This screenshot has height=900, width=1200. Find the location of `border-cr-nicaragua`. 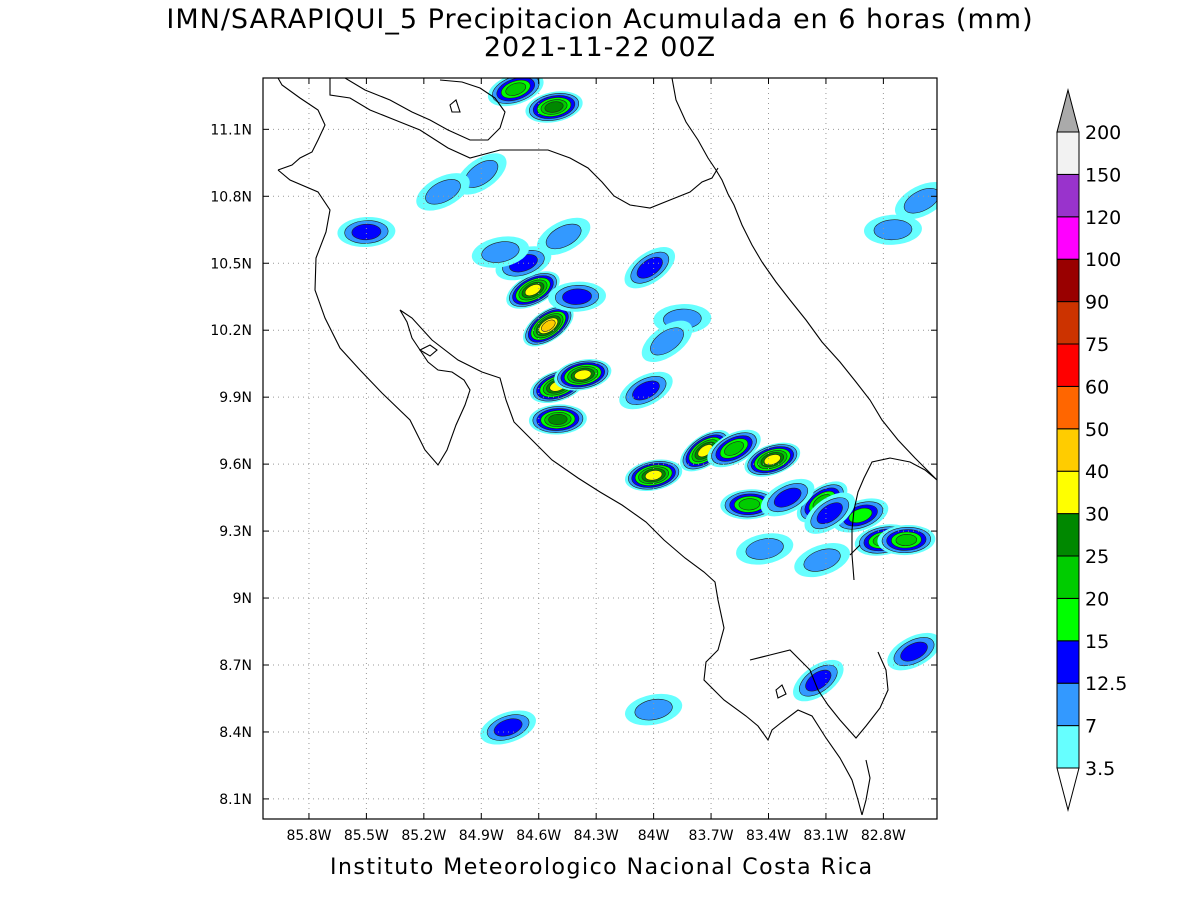

border-cr-nicaragua is located at coordinates (491, 143).